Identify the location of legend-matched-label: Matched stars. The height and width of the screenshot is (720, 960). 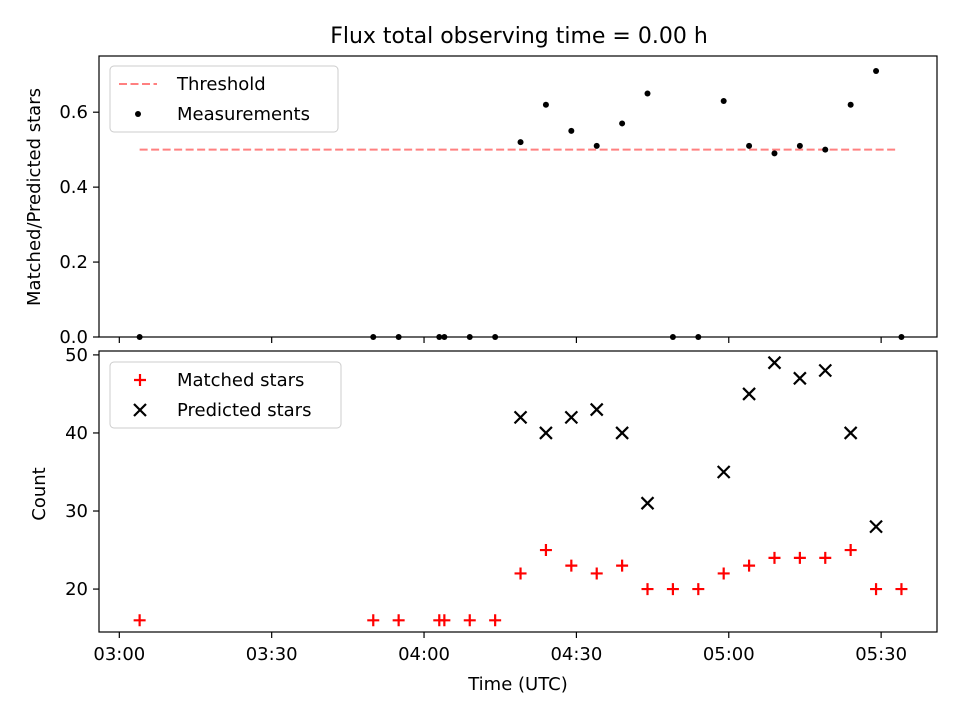
(240, 380).